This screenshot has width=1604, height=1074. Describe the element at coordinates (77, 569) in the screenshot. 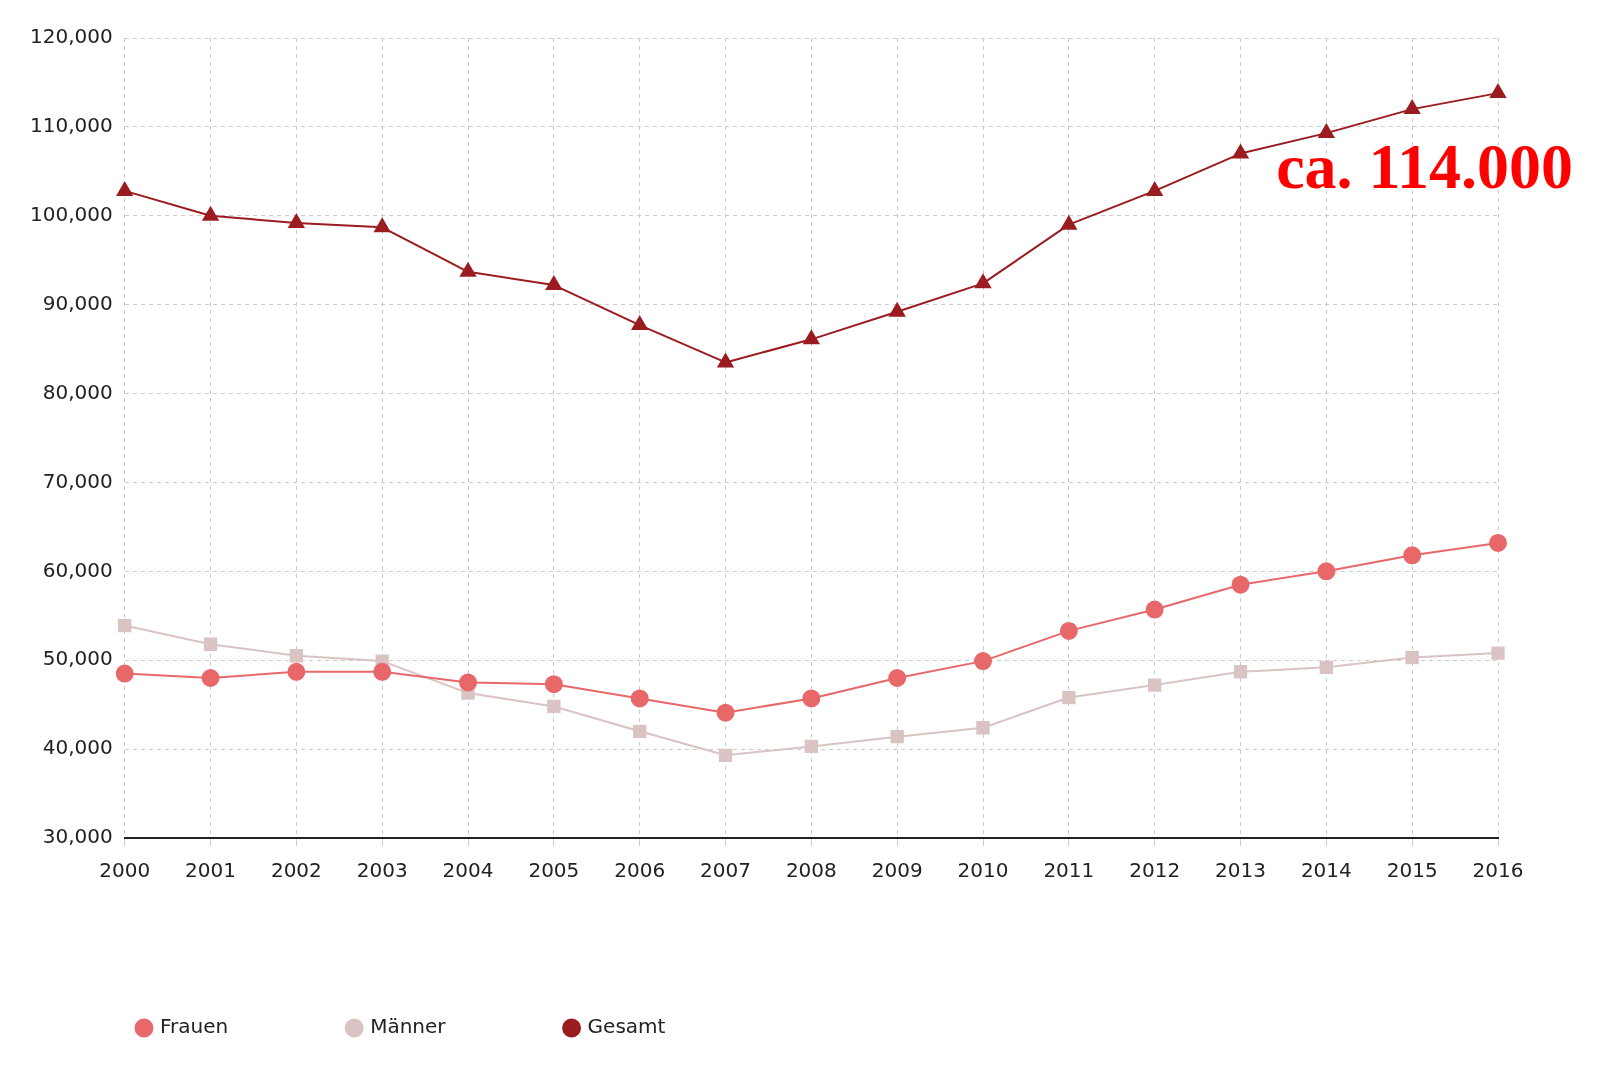

I see `y-tick-label: 60,000` at that location.